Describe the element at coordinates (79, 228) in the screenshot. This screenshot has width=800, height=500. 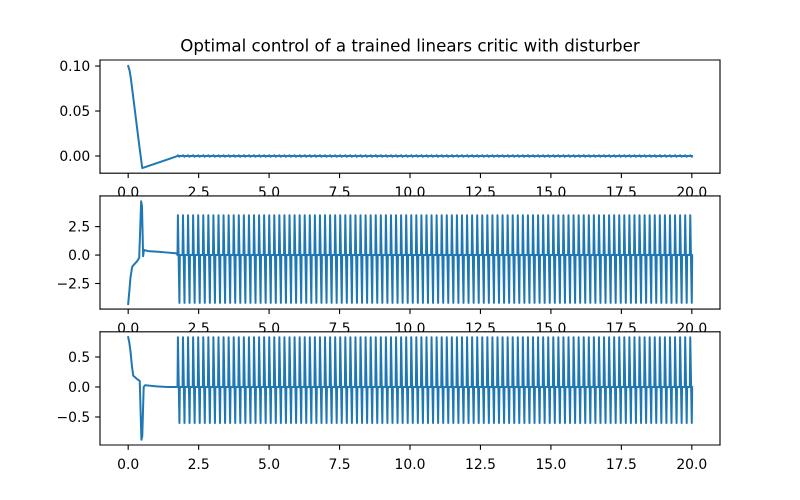
I see `y-tick-label: 2.5` at that location.